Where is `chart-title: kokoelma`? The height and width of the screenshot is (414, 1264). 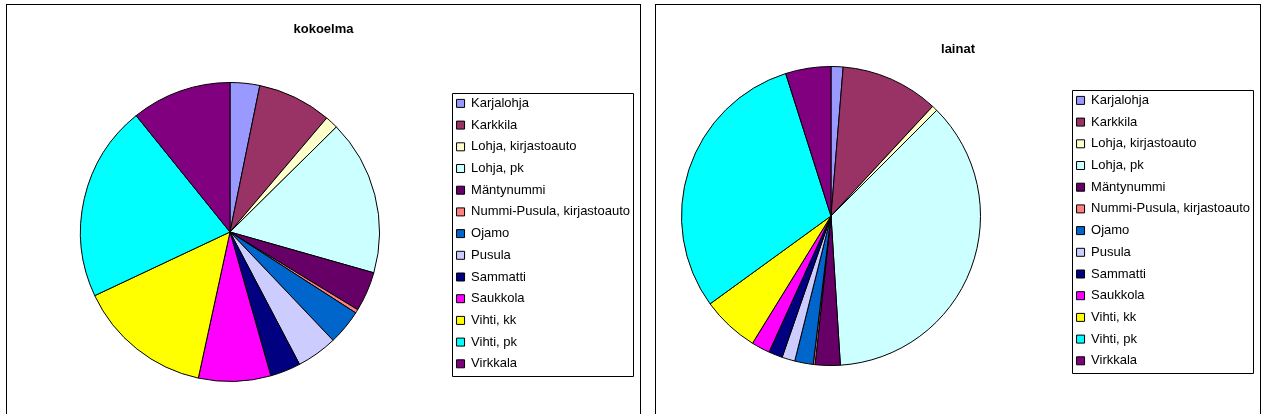
chart-title: kokoelma is located at coordinates (324, 29).